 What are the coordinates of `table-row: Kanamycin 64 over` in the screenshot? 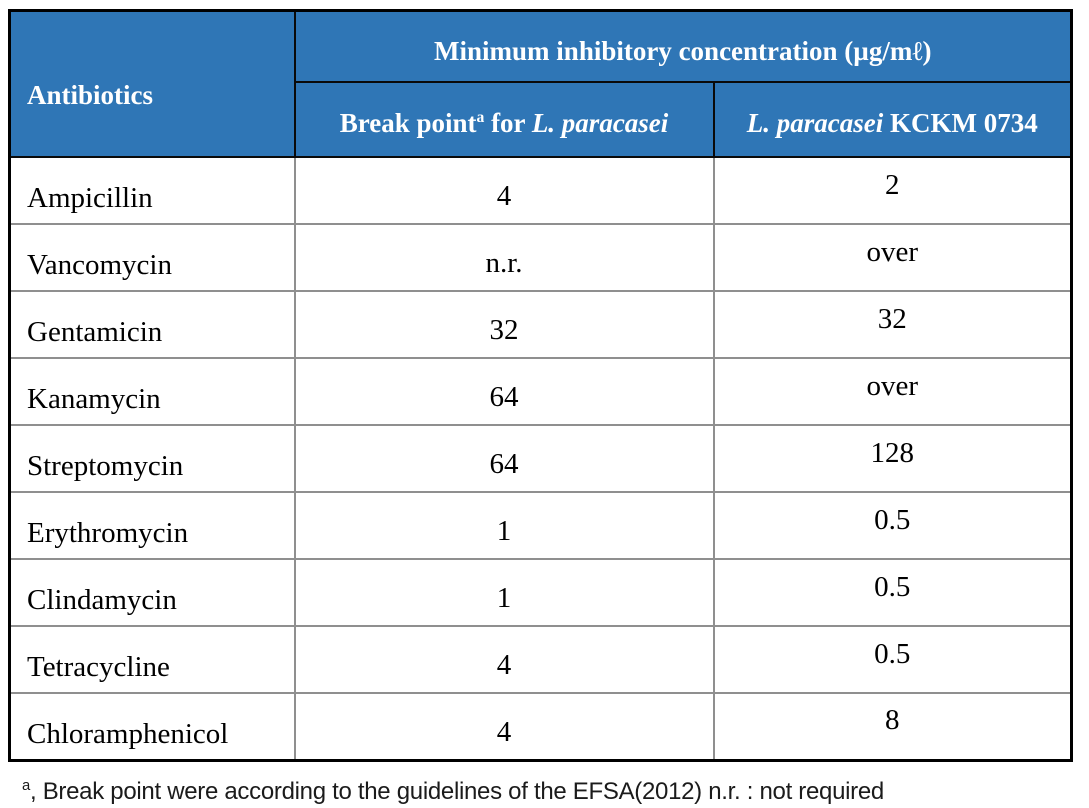 It's located at (540, 391).